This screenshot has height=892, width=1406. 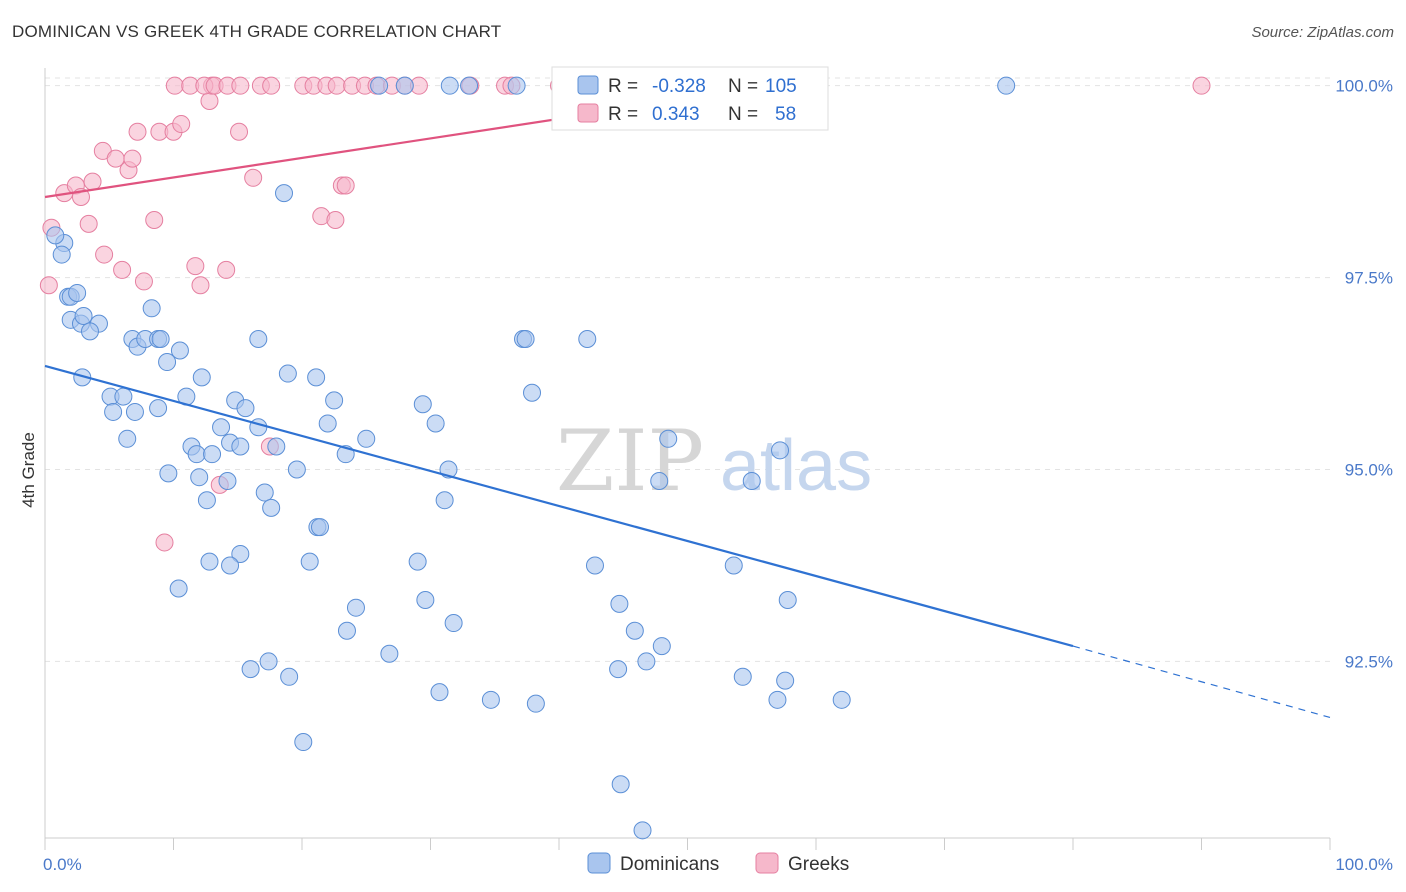 I want to click on y-tick-label-2: 95.0%, so click(x=1369, y=470).